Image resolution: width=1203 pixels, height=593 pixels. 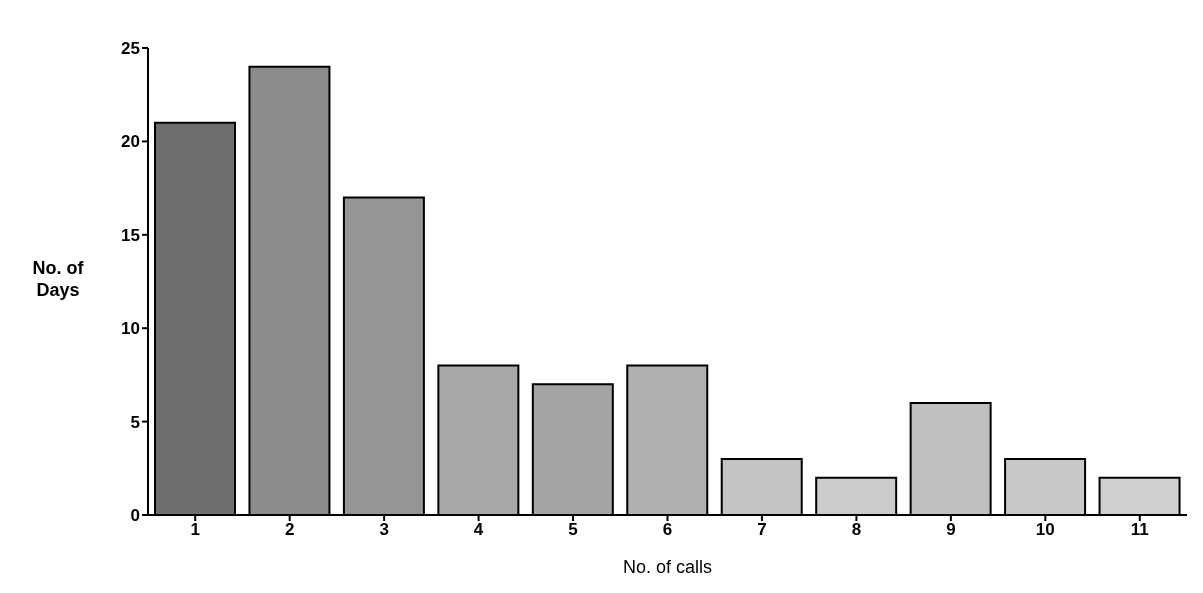 I want to click on x-tick-label: 10, so click(x=1045, y=530).